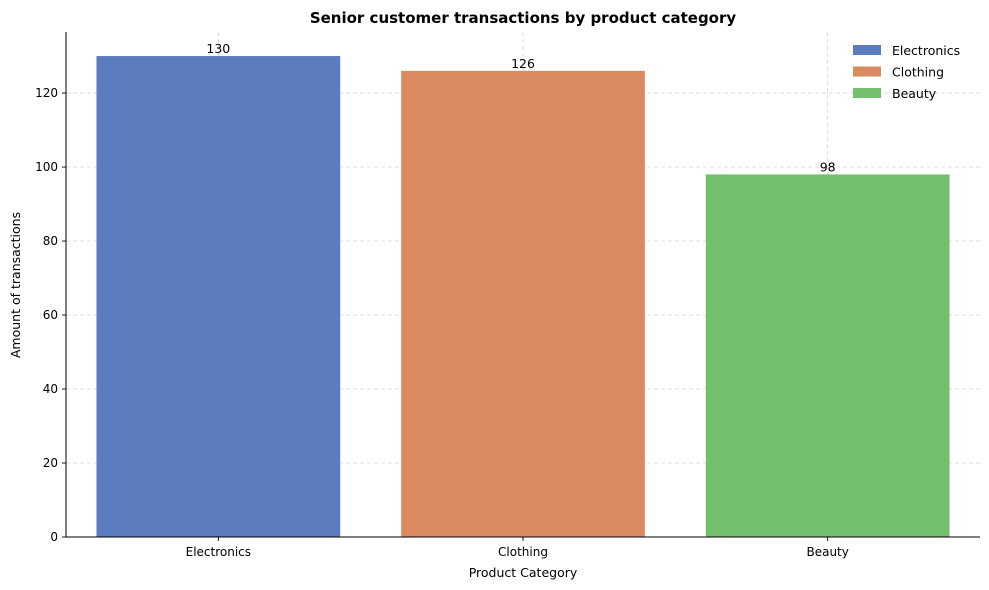 The image size is (989, 590). What do you see at coordinates (926, 50) in the screenshot?
I see `legend-label: Electronics` at bounding box center [926, 50].